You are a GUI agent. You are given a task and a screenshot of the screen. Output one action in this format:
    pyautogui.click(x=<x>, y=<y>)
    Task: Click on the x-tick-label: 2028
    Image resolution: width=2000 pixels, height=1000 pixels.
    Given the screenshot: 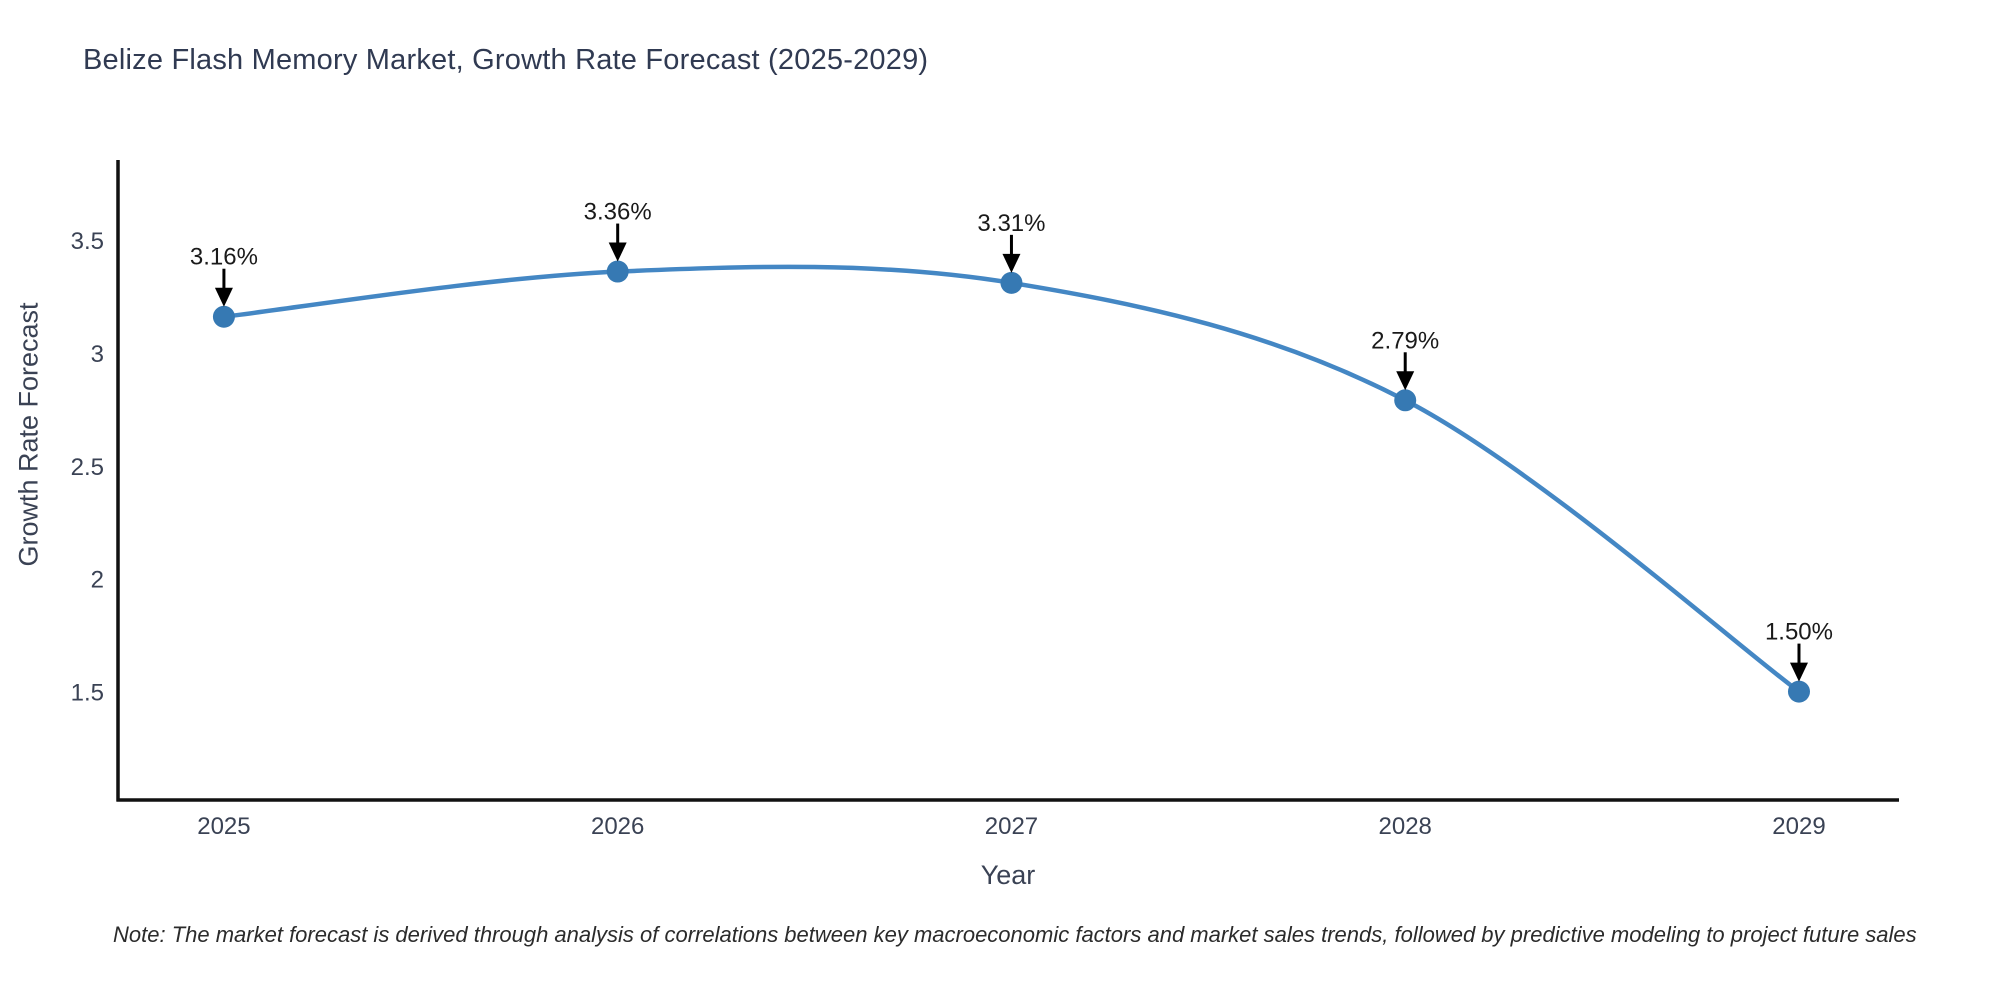 What is the action you would take?
    pyautogui.click(x=1405, y=826)
    